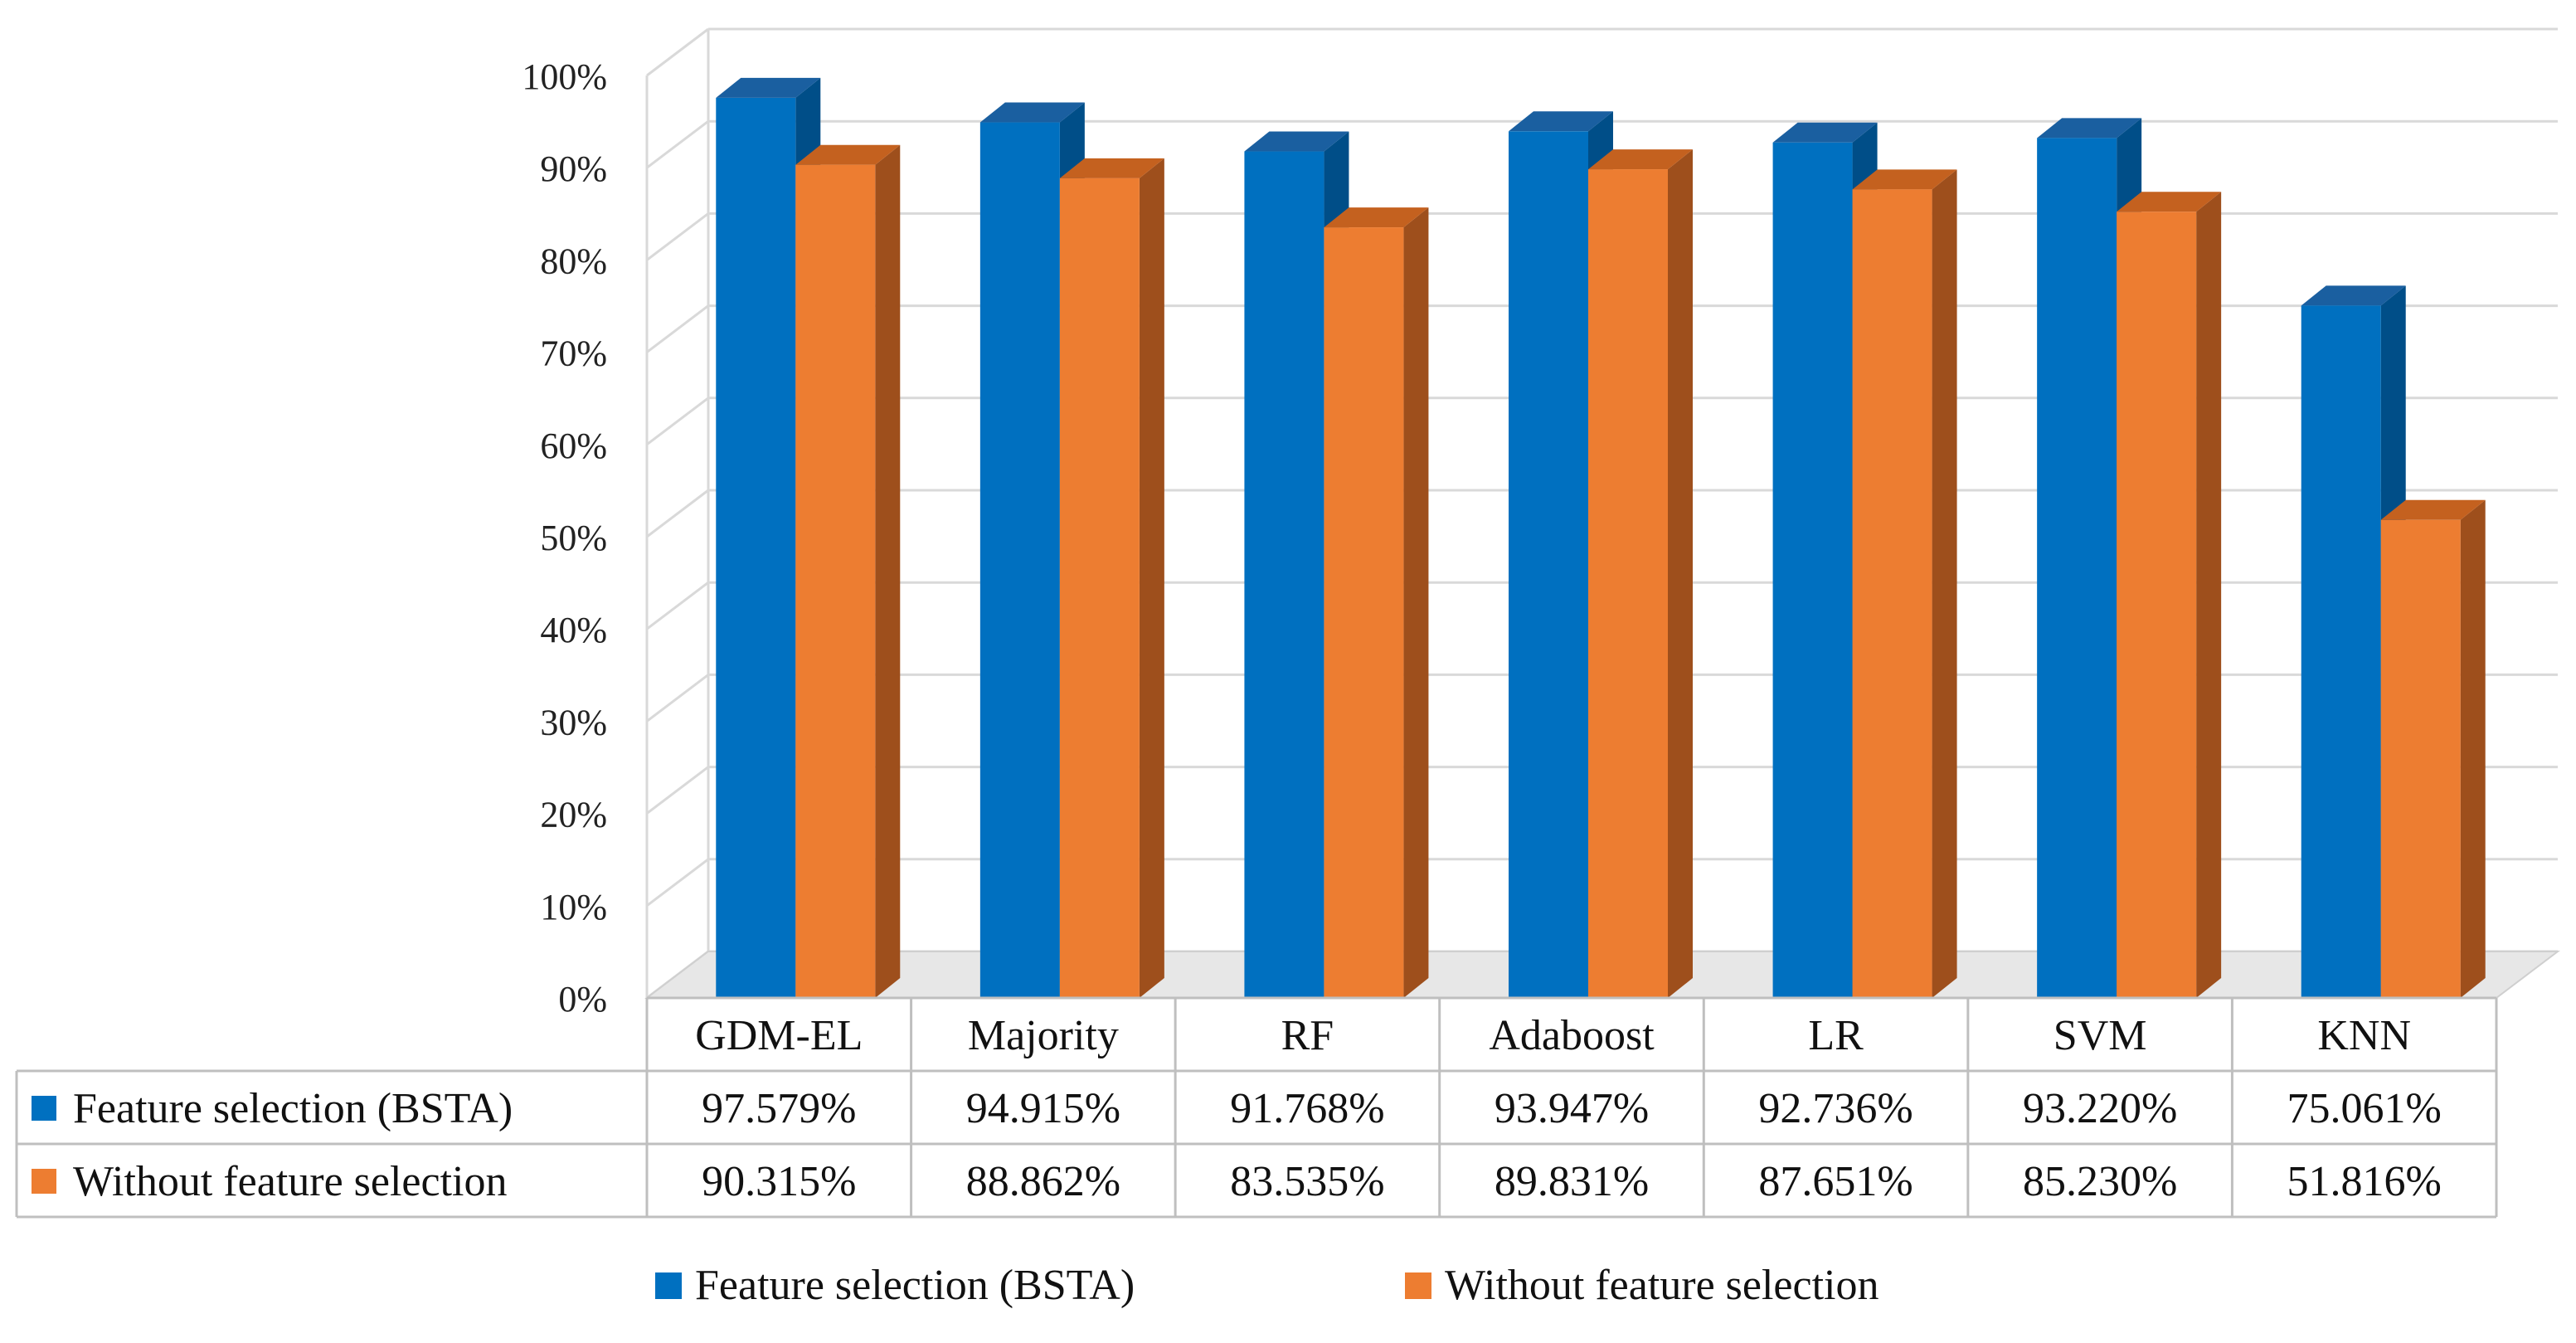  What do you see at coordinates (1835, 1181) in the screenshot?
I see `table-cell-value: 87.651%` at bounding box center [1835, 1181].